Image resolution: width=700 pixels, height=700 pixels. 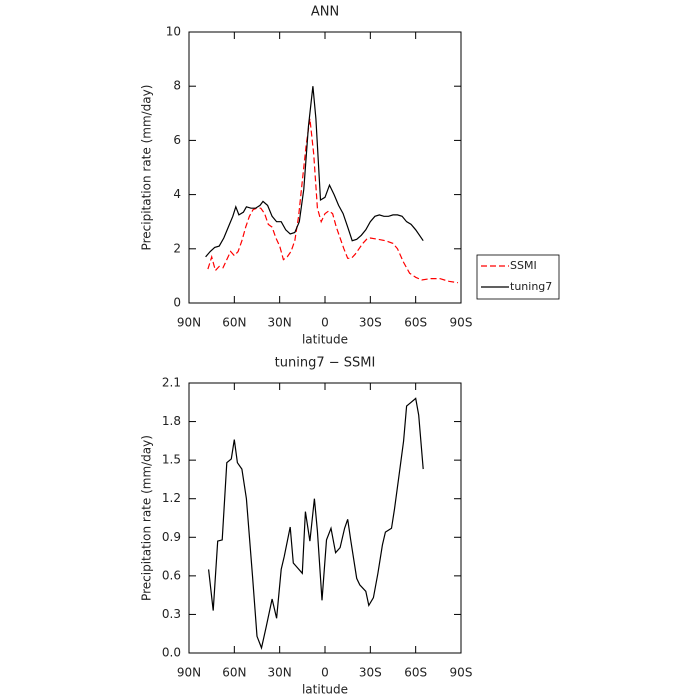 I want to click on y-tick-label: 8, so click(x=177, y=86).